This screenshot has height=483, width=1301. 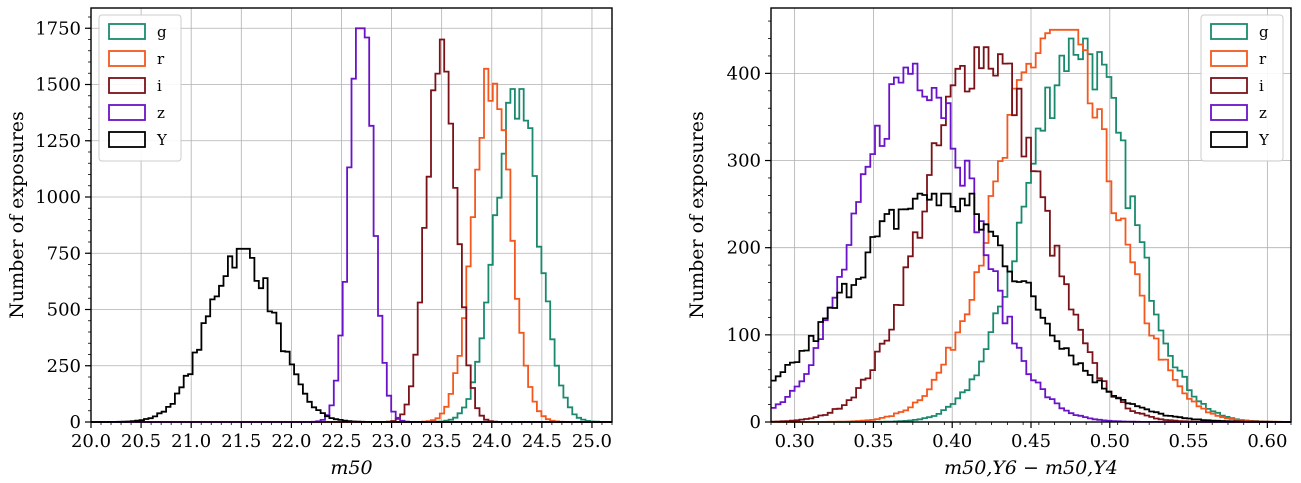 What do you see at coordinates (442, 441) in the screenshot?
I see `x-tick-label: 23.5` at bounding box center [442, 441].